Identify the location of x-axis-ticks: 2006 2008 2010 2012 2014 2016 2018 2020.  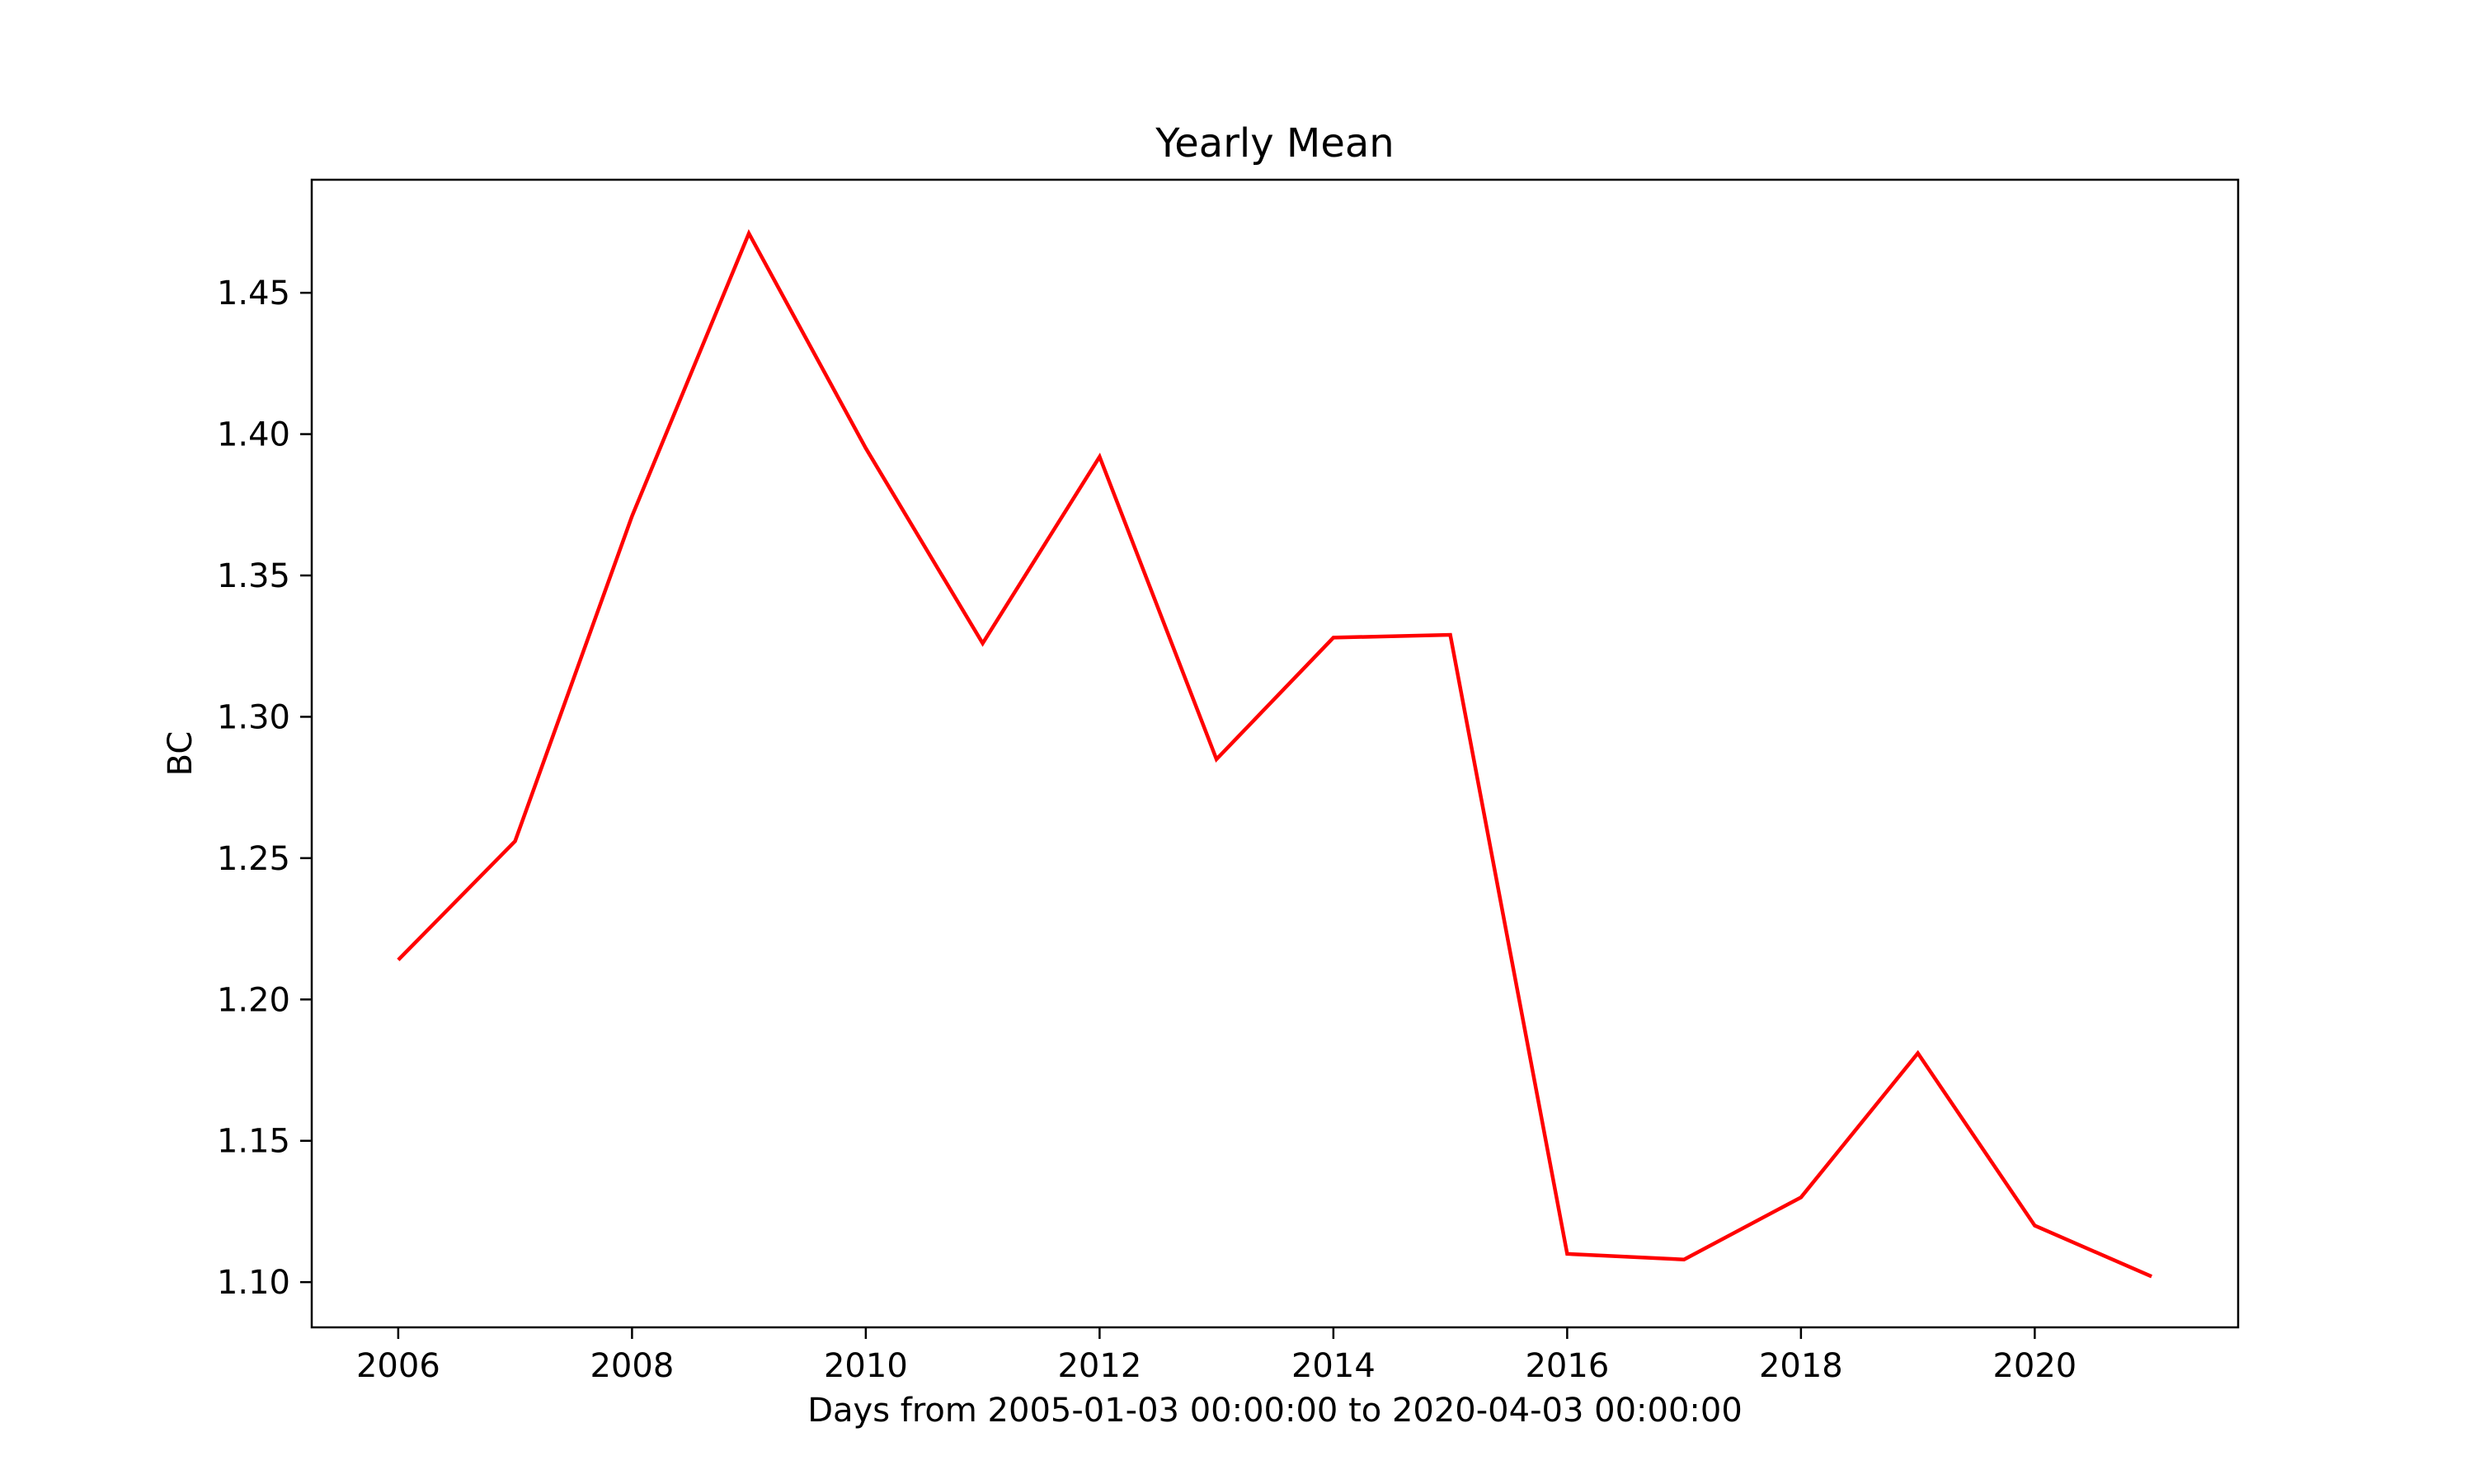
(1216, 1356).